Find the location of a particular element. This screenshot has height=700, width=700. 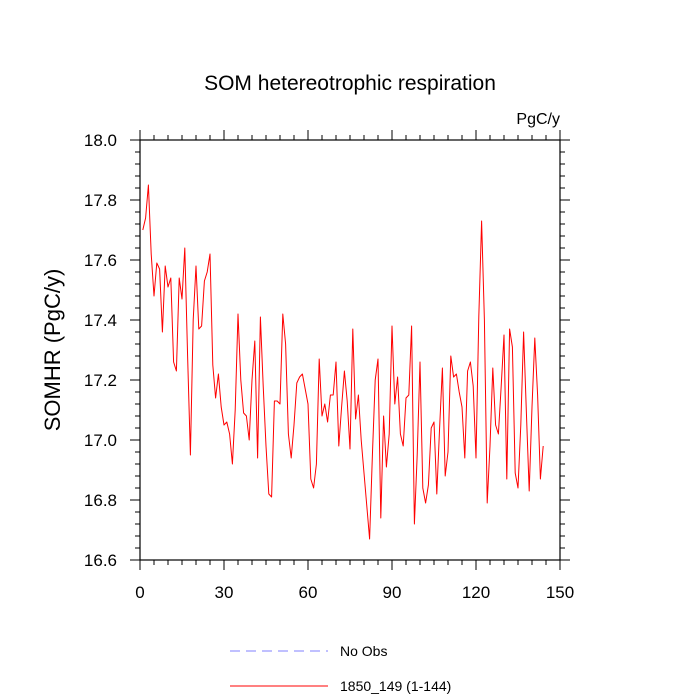

x-tick-label: 90 is located at coordinates (392, 592).